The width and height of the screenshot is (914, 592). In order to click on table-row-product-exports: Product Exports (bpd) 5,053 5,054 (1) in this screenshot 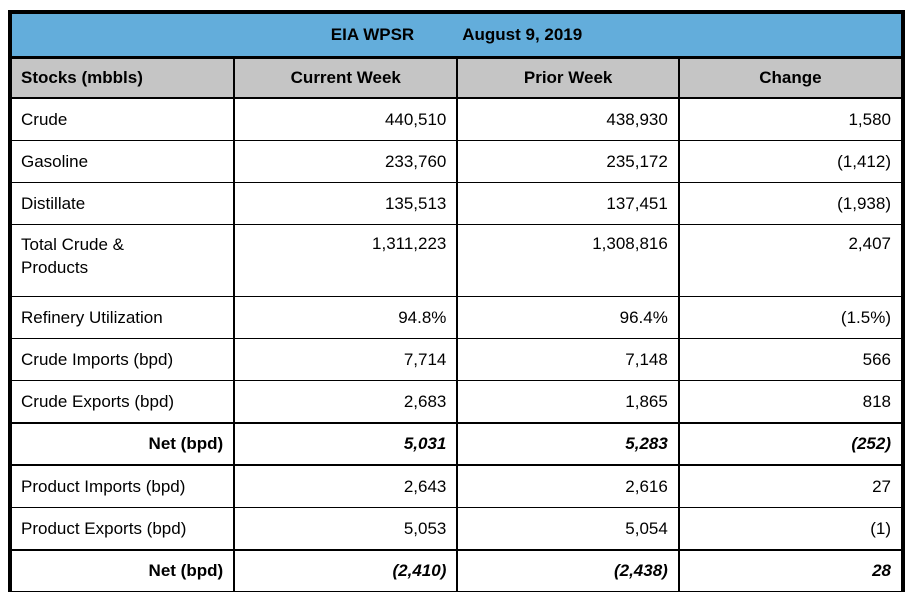, I will do `click(456, 529)`.